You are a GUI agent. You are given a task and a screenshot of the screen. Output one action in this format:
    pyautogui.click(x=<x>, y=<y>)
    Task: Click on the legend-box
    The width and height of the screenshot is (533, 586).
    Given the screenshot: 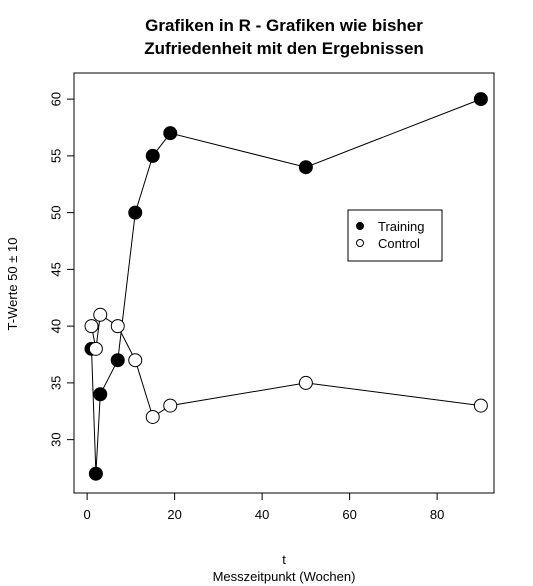 What is the action you would take?
    pyautogui.click(x=395, y=235)
    